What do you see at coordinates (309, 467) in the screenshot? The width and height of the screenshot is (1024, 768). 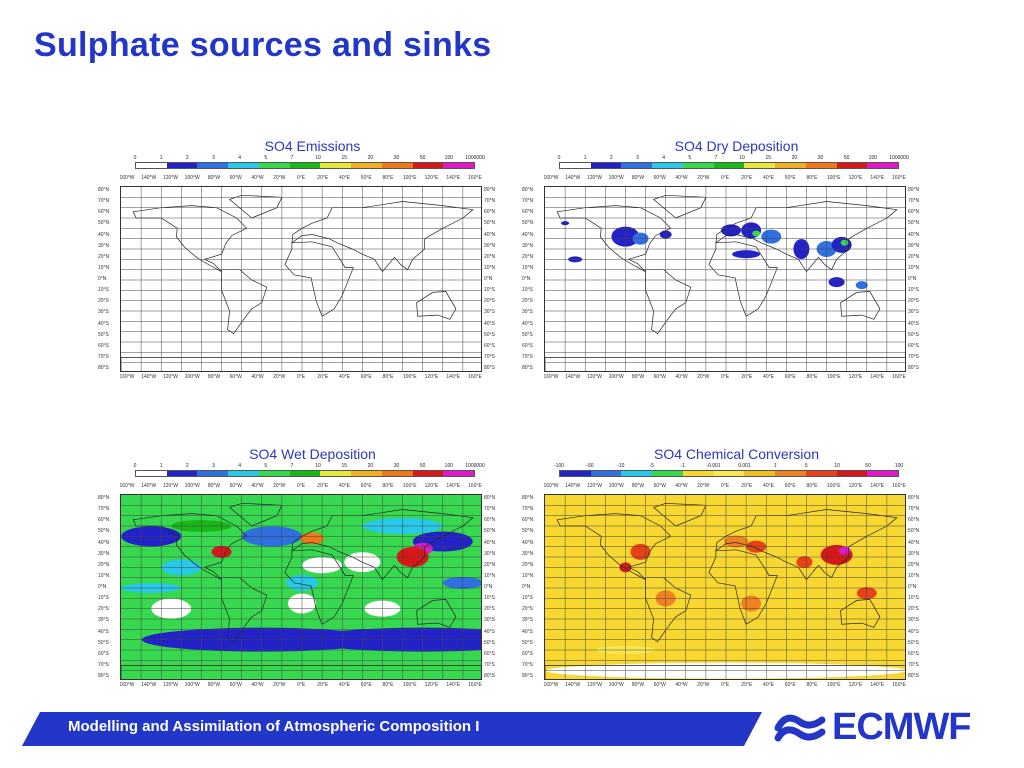 I see `colorbar-labels: 0 1 2 3 4 5 7 10 15 20 30 50 100 1000000` at bounding box center [309, 467].